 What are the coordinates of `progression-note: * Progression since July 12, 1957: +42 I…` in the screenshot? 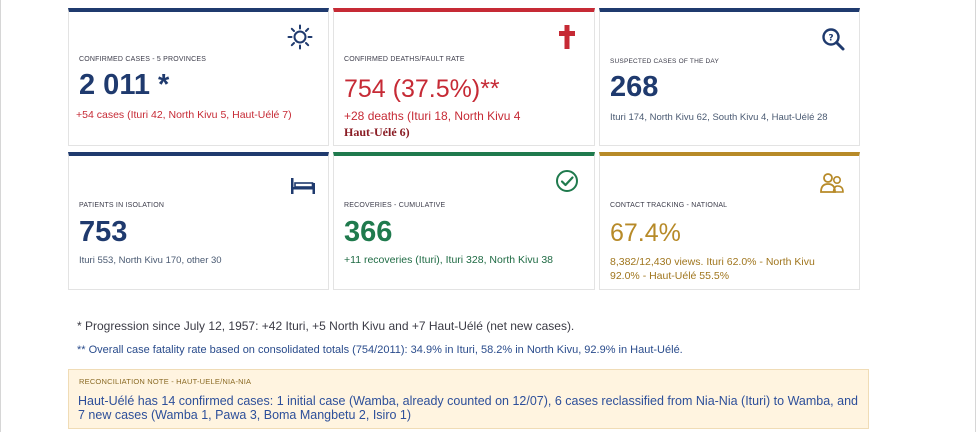 It's located at (326, 326).